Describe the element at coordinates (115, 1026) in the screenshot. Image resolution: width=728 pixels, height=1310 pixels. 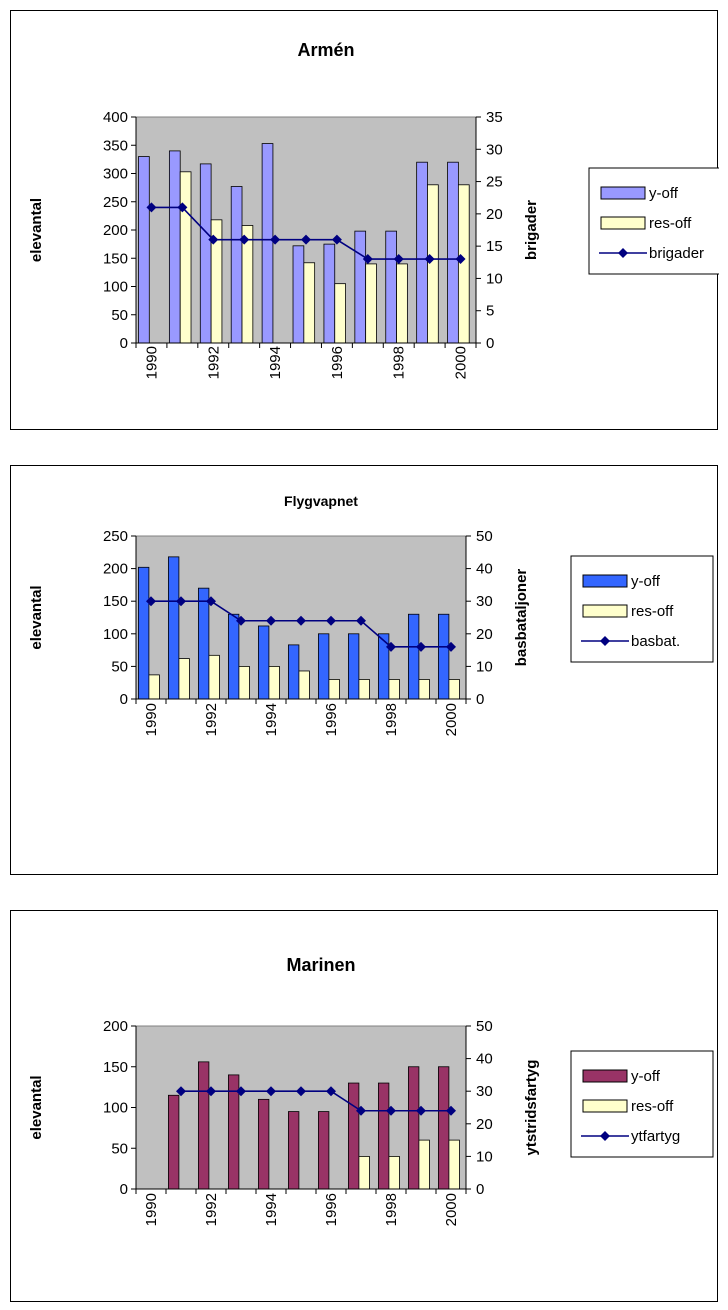
I see `chart-2-y-tick-label: 200` at that location.